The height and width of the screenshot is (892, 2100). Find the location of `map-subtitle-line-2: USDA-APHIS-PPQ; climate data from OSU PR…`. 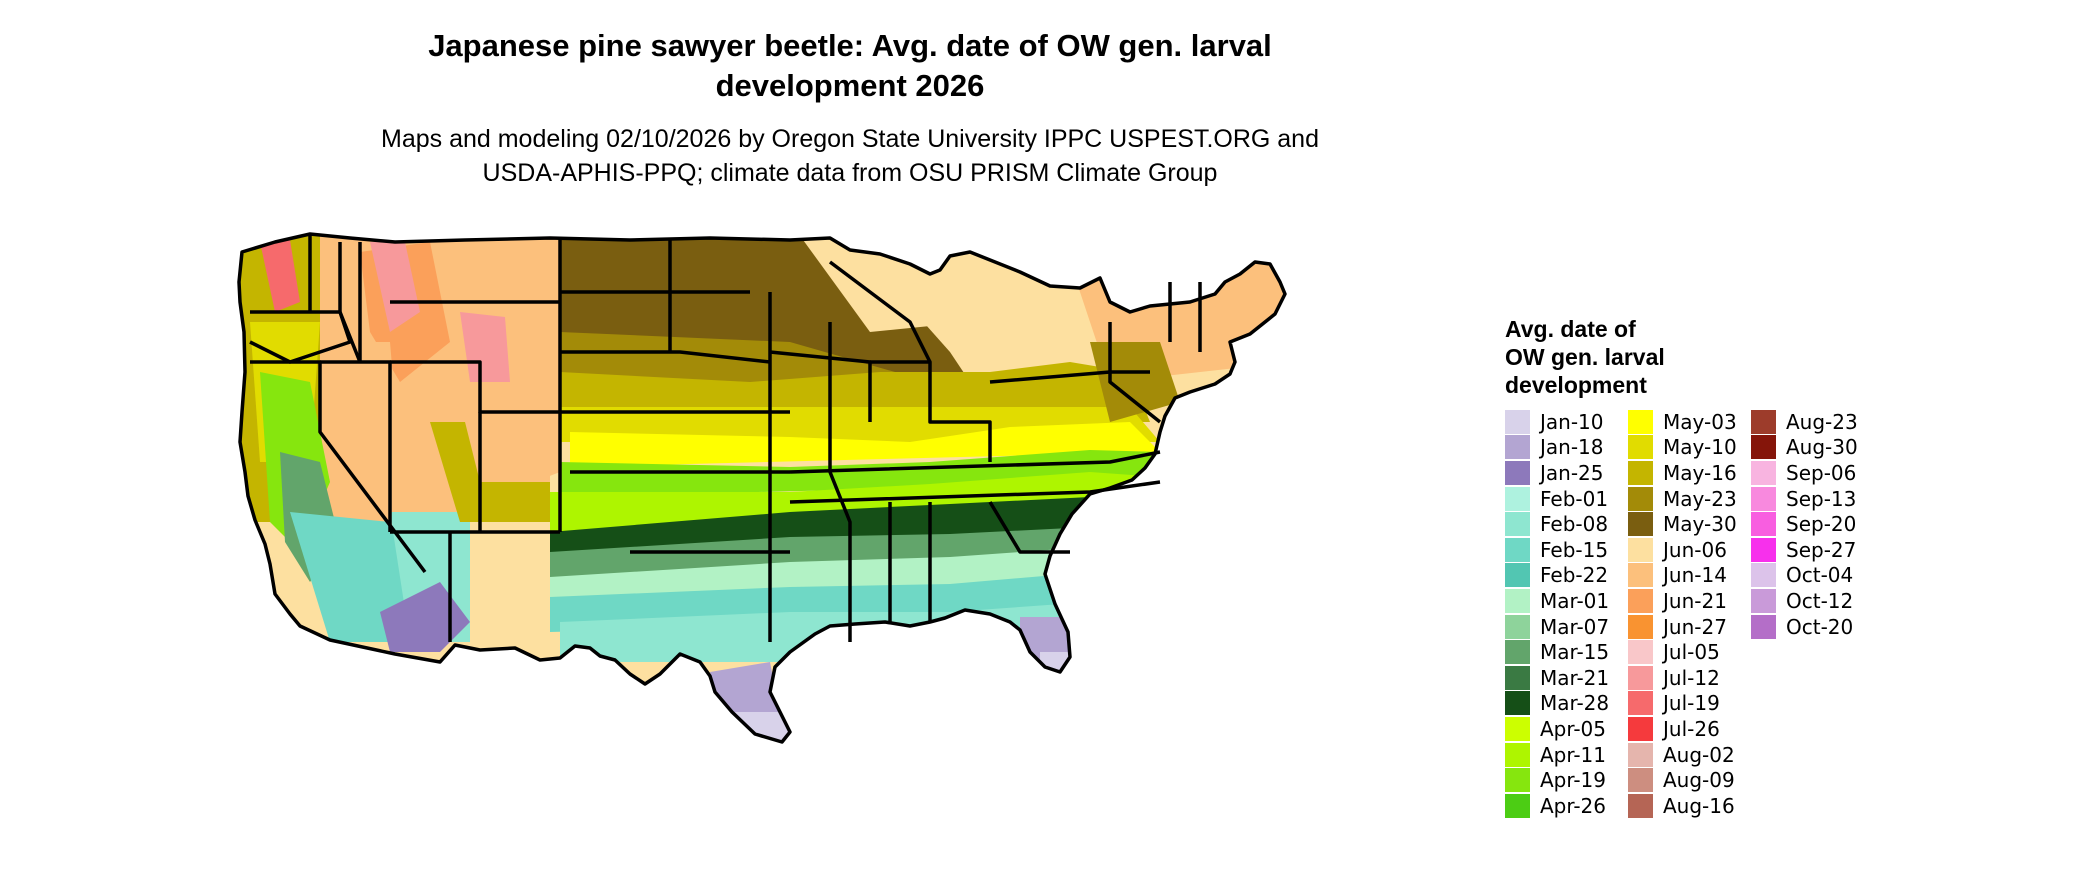

map-subtitle-line-2: USDA-APHIS-PPQ; climate data from OSU PR… is located at coordinates (850, 173).